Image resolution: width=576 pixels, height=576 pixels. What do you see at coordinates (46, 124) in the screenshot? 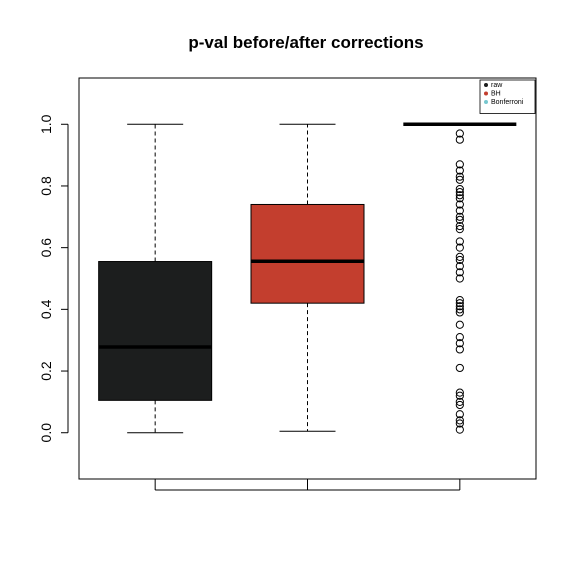
I see `y-tick-label: 1.0` at bounding box center [46, 124].